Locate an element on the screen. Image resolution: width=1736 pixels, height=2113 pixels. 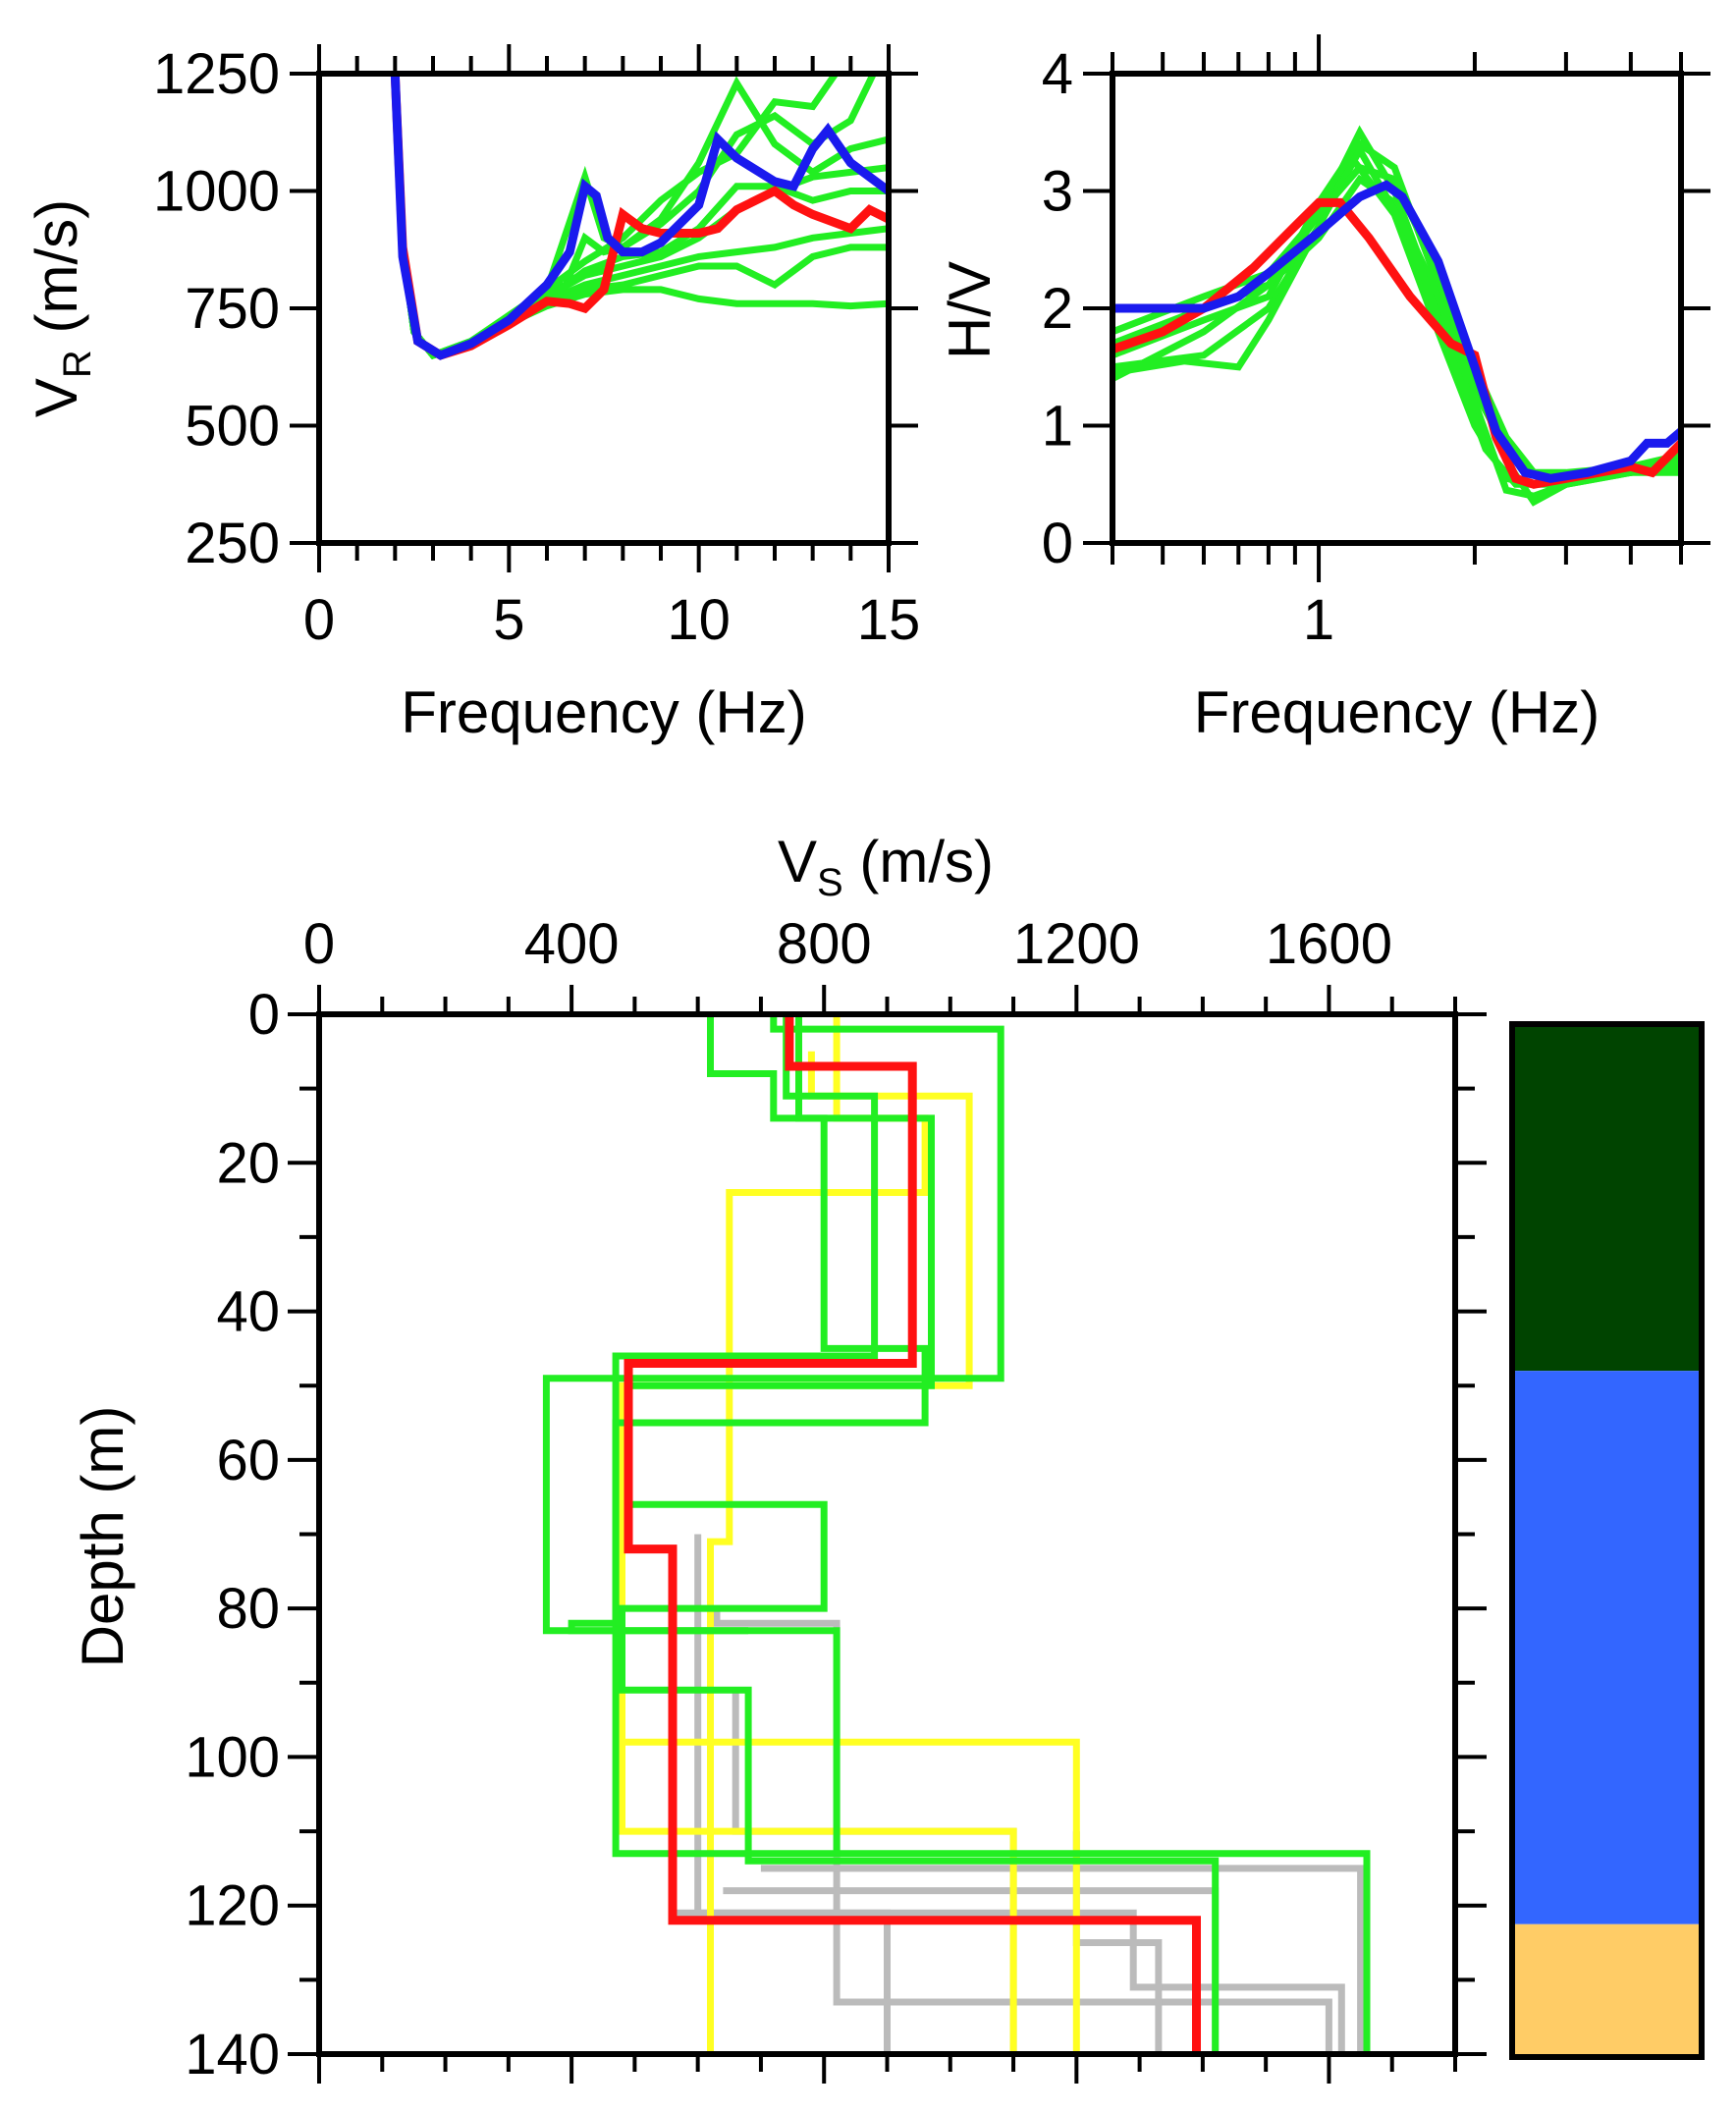
vs-y-tick-label: 0 is located at coordinates (264, 1015).